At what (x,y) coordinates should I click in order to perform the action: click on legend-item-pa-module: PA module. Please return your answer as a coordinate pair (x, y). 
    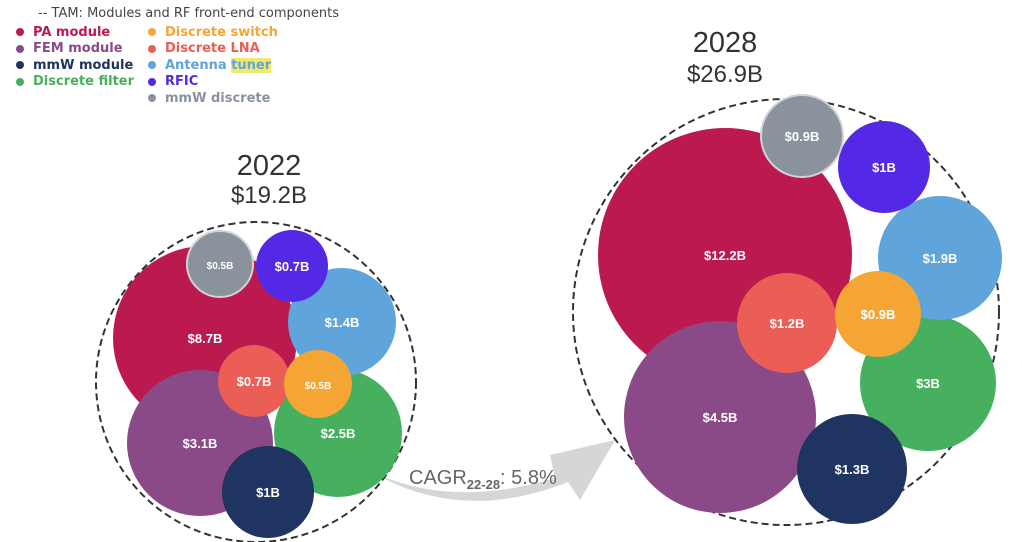
    Looking at the image, I should click on (75, 32).